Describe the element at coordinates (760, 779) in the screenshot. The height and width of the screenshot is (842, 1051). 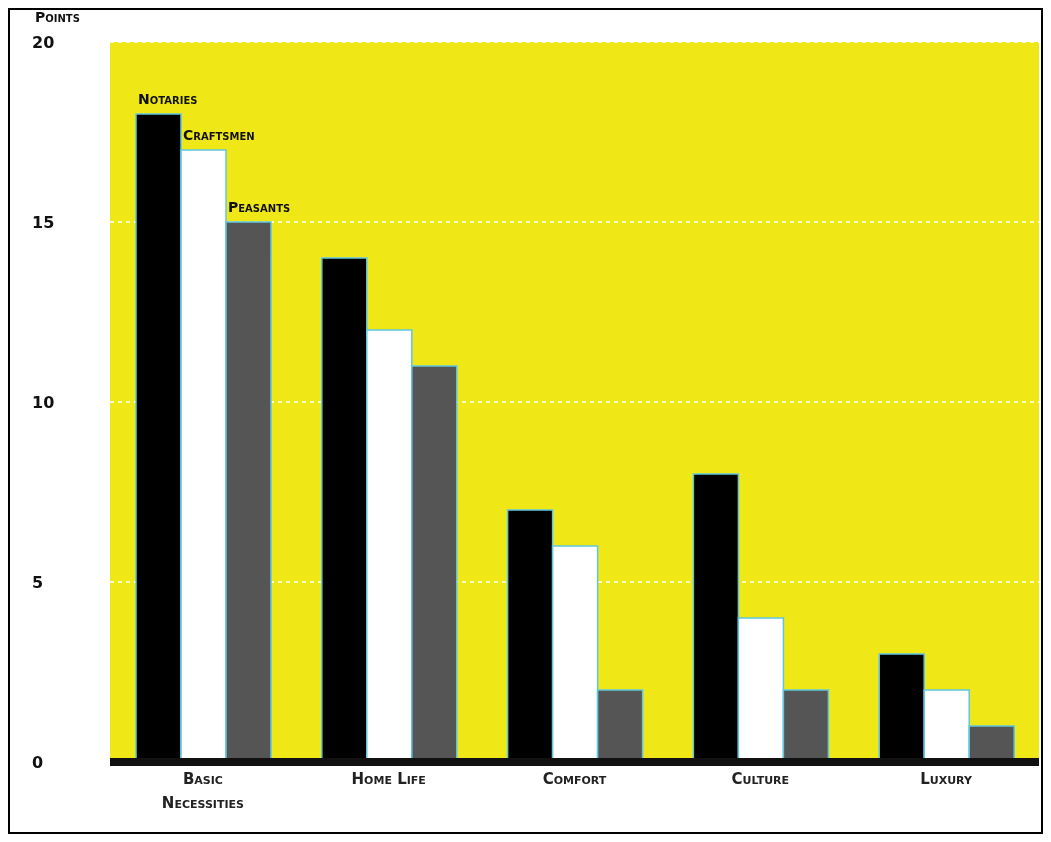
I see `x-tick-label: Culture` at that location.